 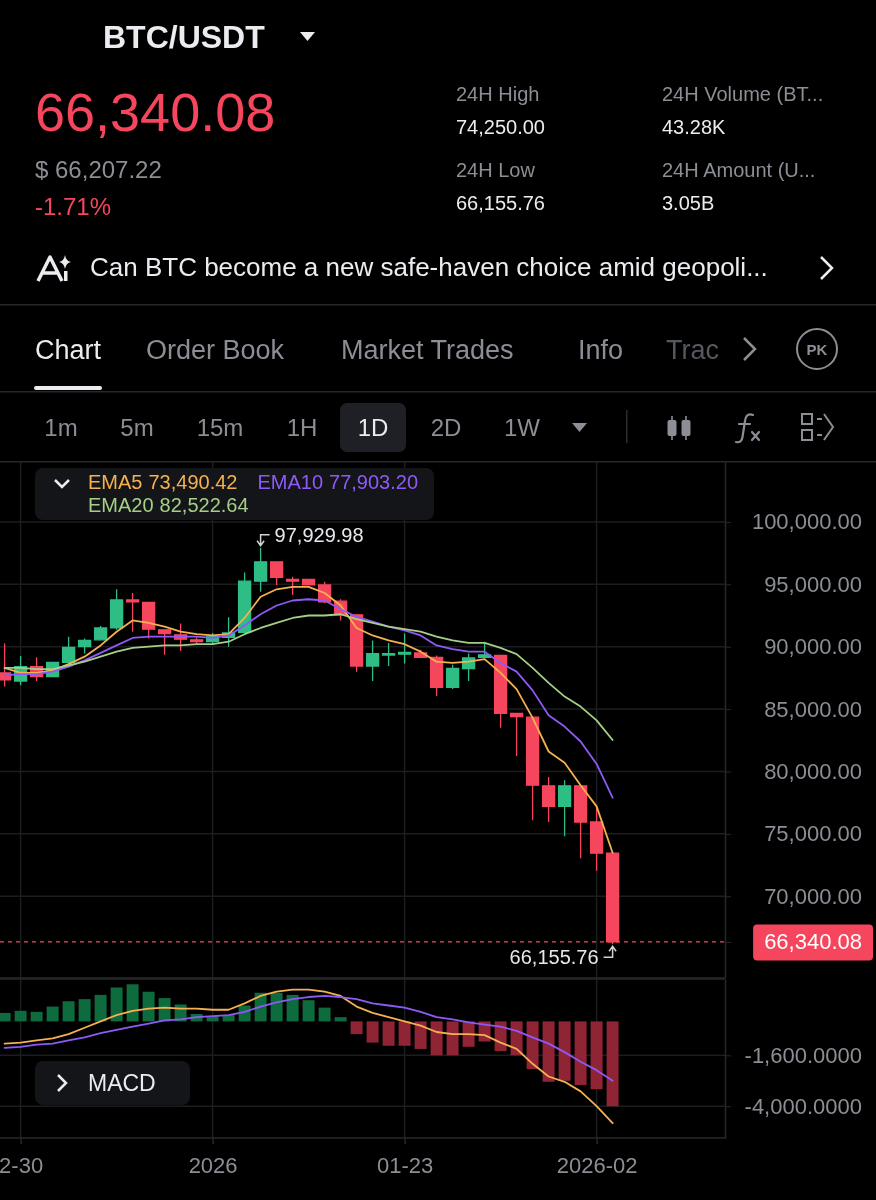 I want to click on x-tick-label: 2-30, so click(x=22, y=1165).